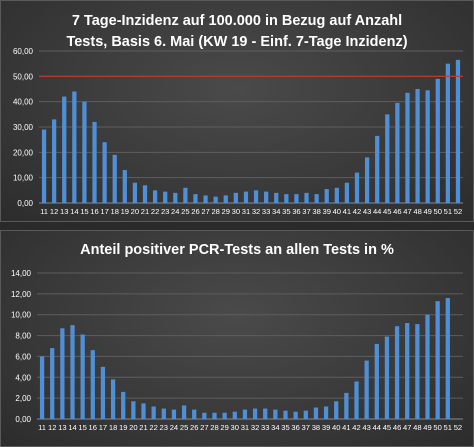 The height and width of the screenshot is (447, 474). Describe the element at coordinates (23, 336) in the screenshot. I see `y-tick-label: 8,00` at that location.